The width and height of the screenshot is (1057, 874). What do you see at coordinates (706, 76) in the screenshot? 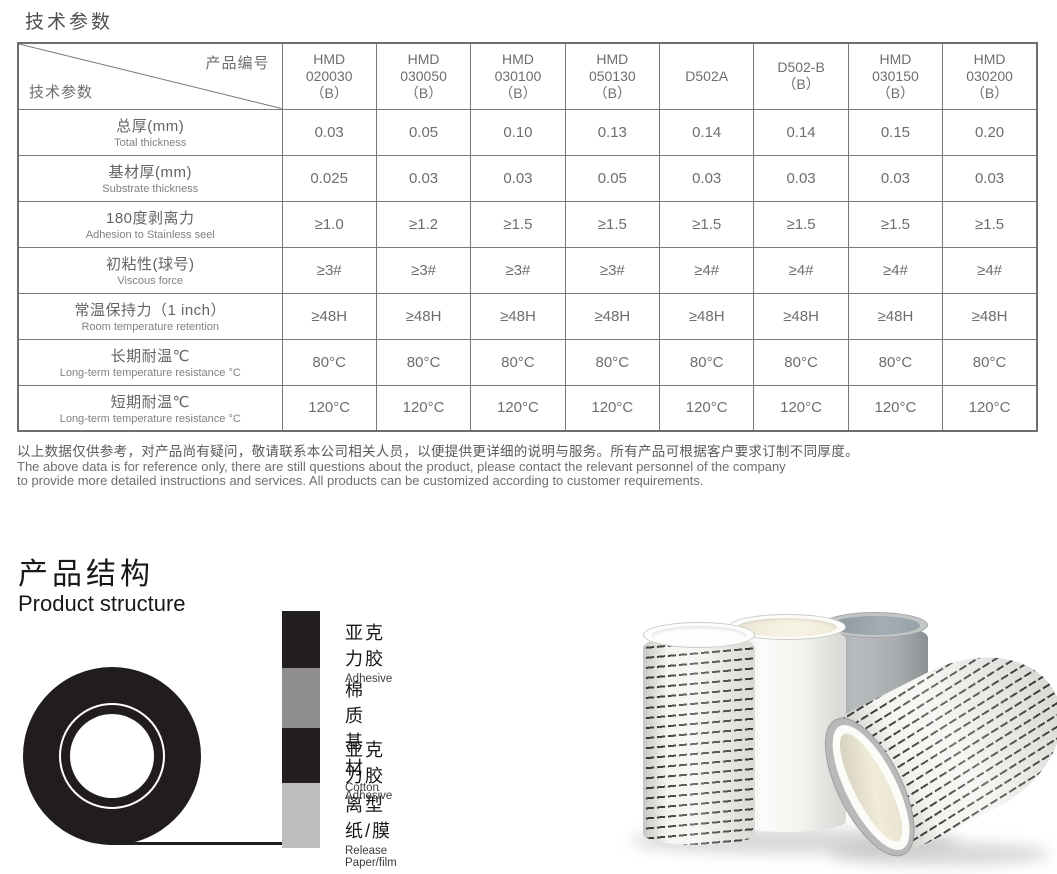
I see `column-header: D502A` at bounding box center [706, 76].